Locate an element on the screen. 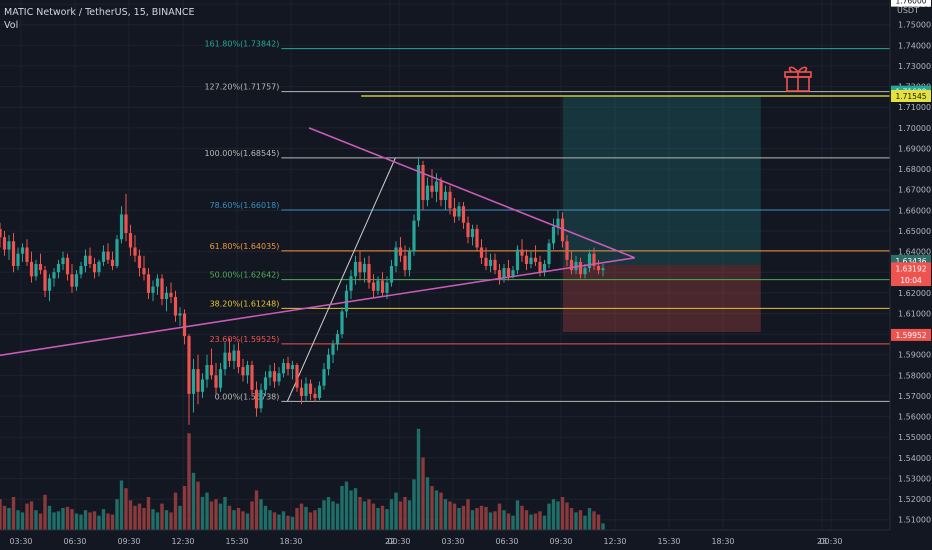 The width and height of the screenshot is (932, 550). price-tick-label: 1.62000 is located at coordinates (914, 293).